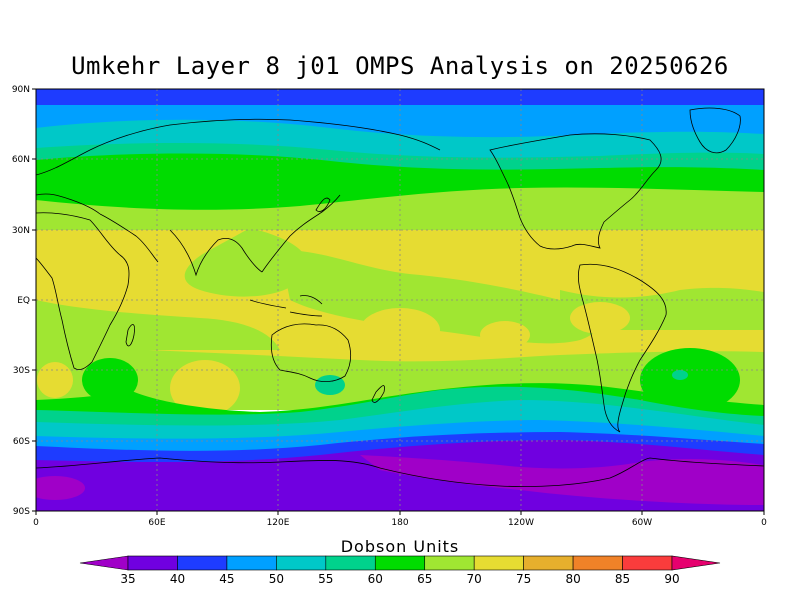 The width and height of the screenshot is (800, 600). Describe the element at coordinates (177, 579) in the screenshot. I see `colorbar-label: 40` at that location.